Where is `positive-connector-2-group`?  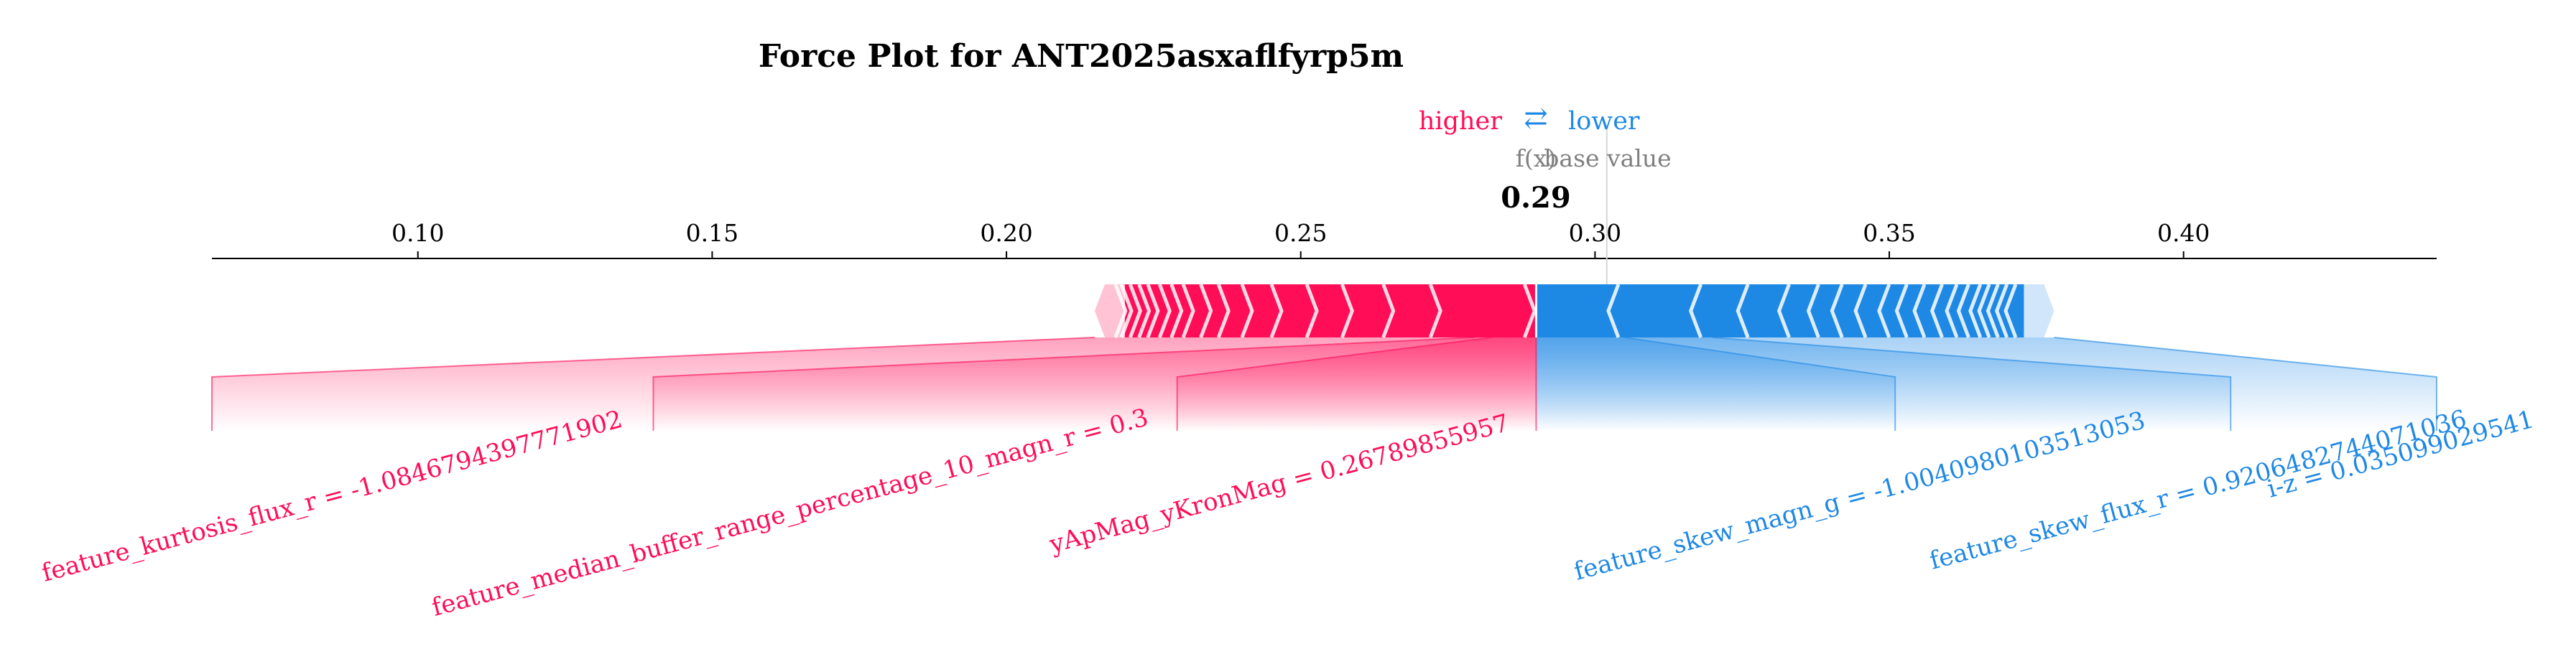 positive-connector-2-group is located at coordinates (1356, 384).